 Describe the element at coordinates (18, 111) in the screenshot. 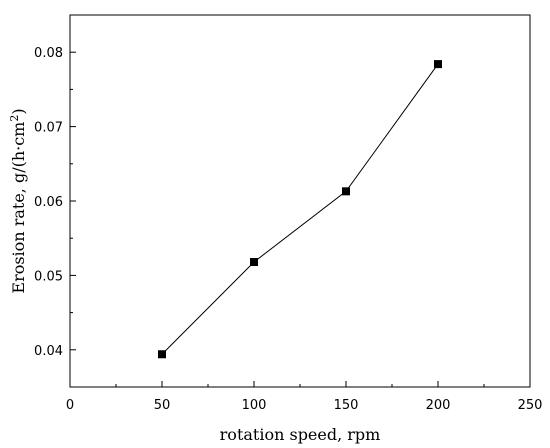

I see `y-axis-label-close: )` at that location.